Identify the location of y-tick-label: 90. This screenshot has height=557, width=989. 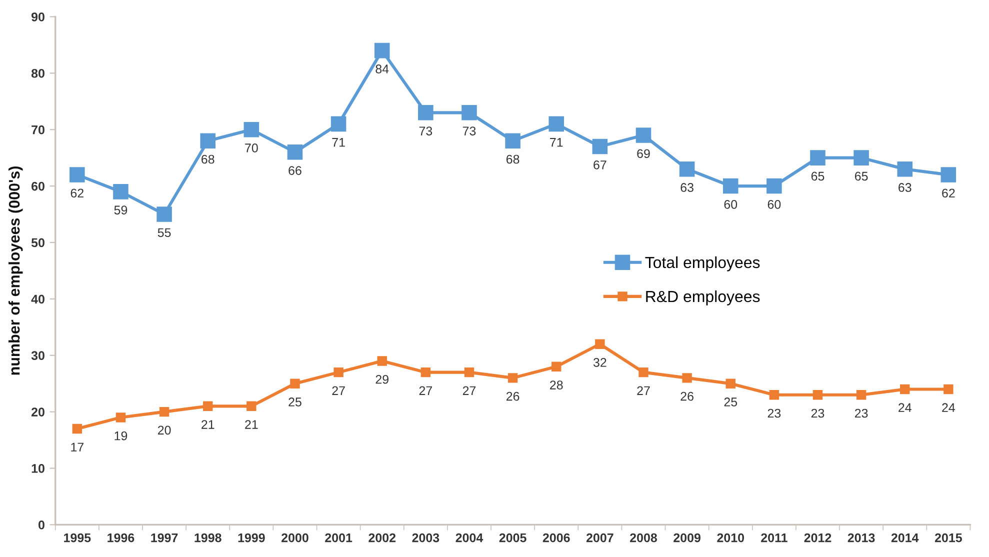
(38, 17).